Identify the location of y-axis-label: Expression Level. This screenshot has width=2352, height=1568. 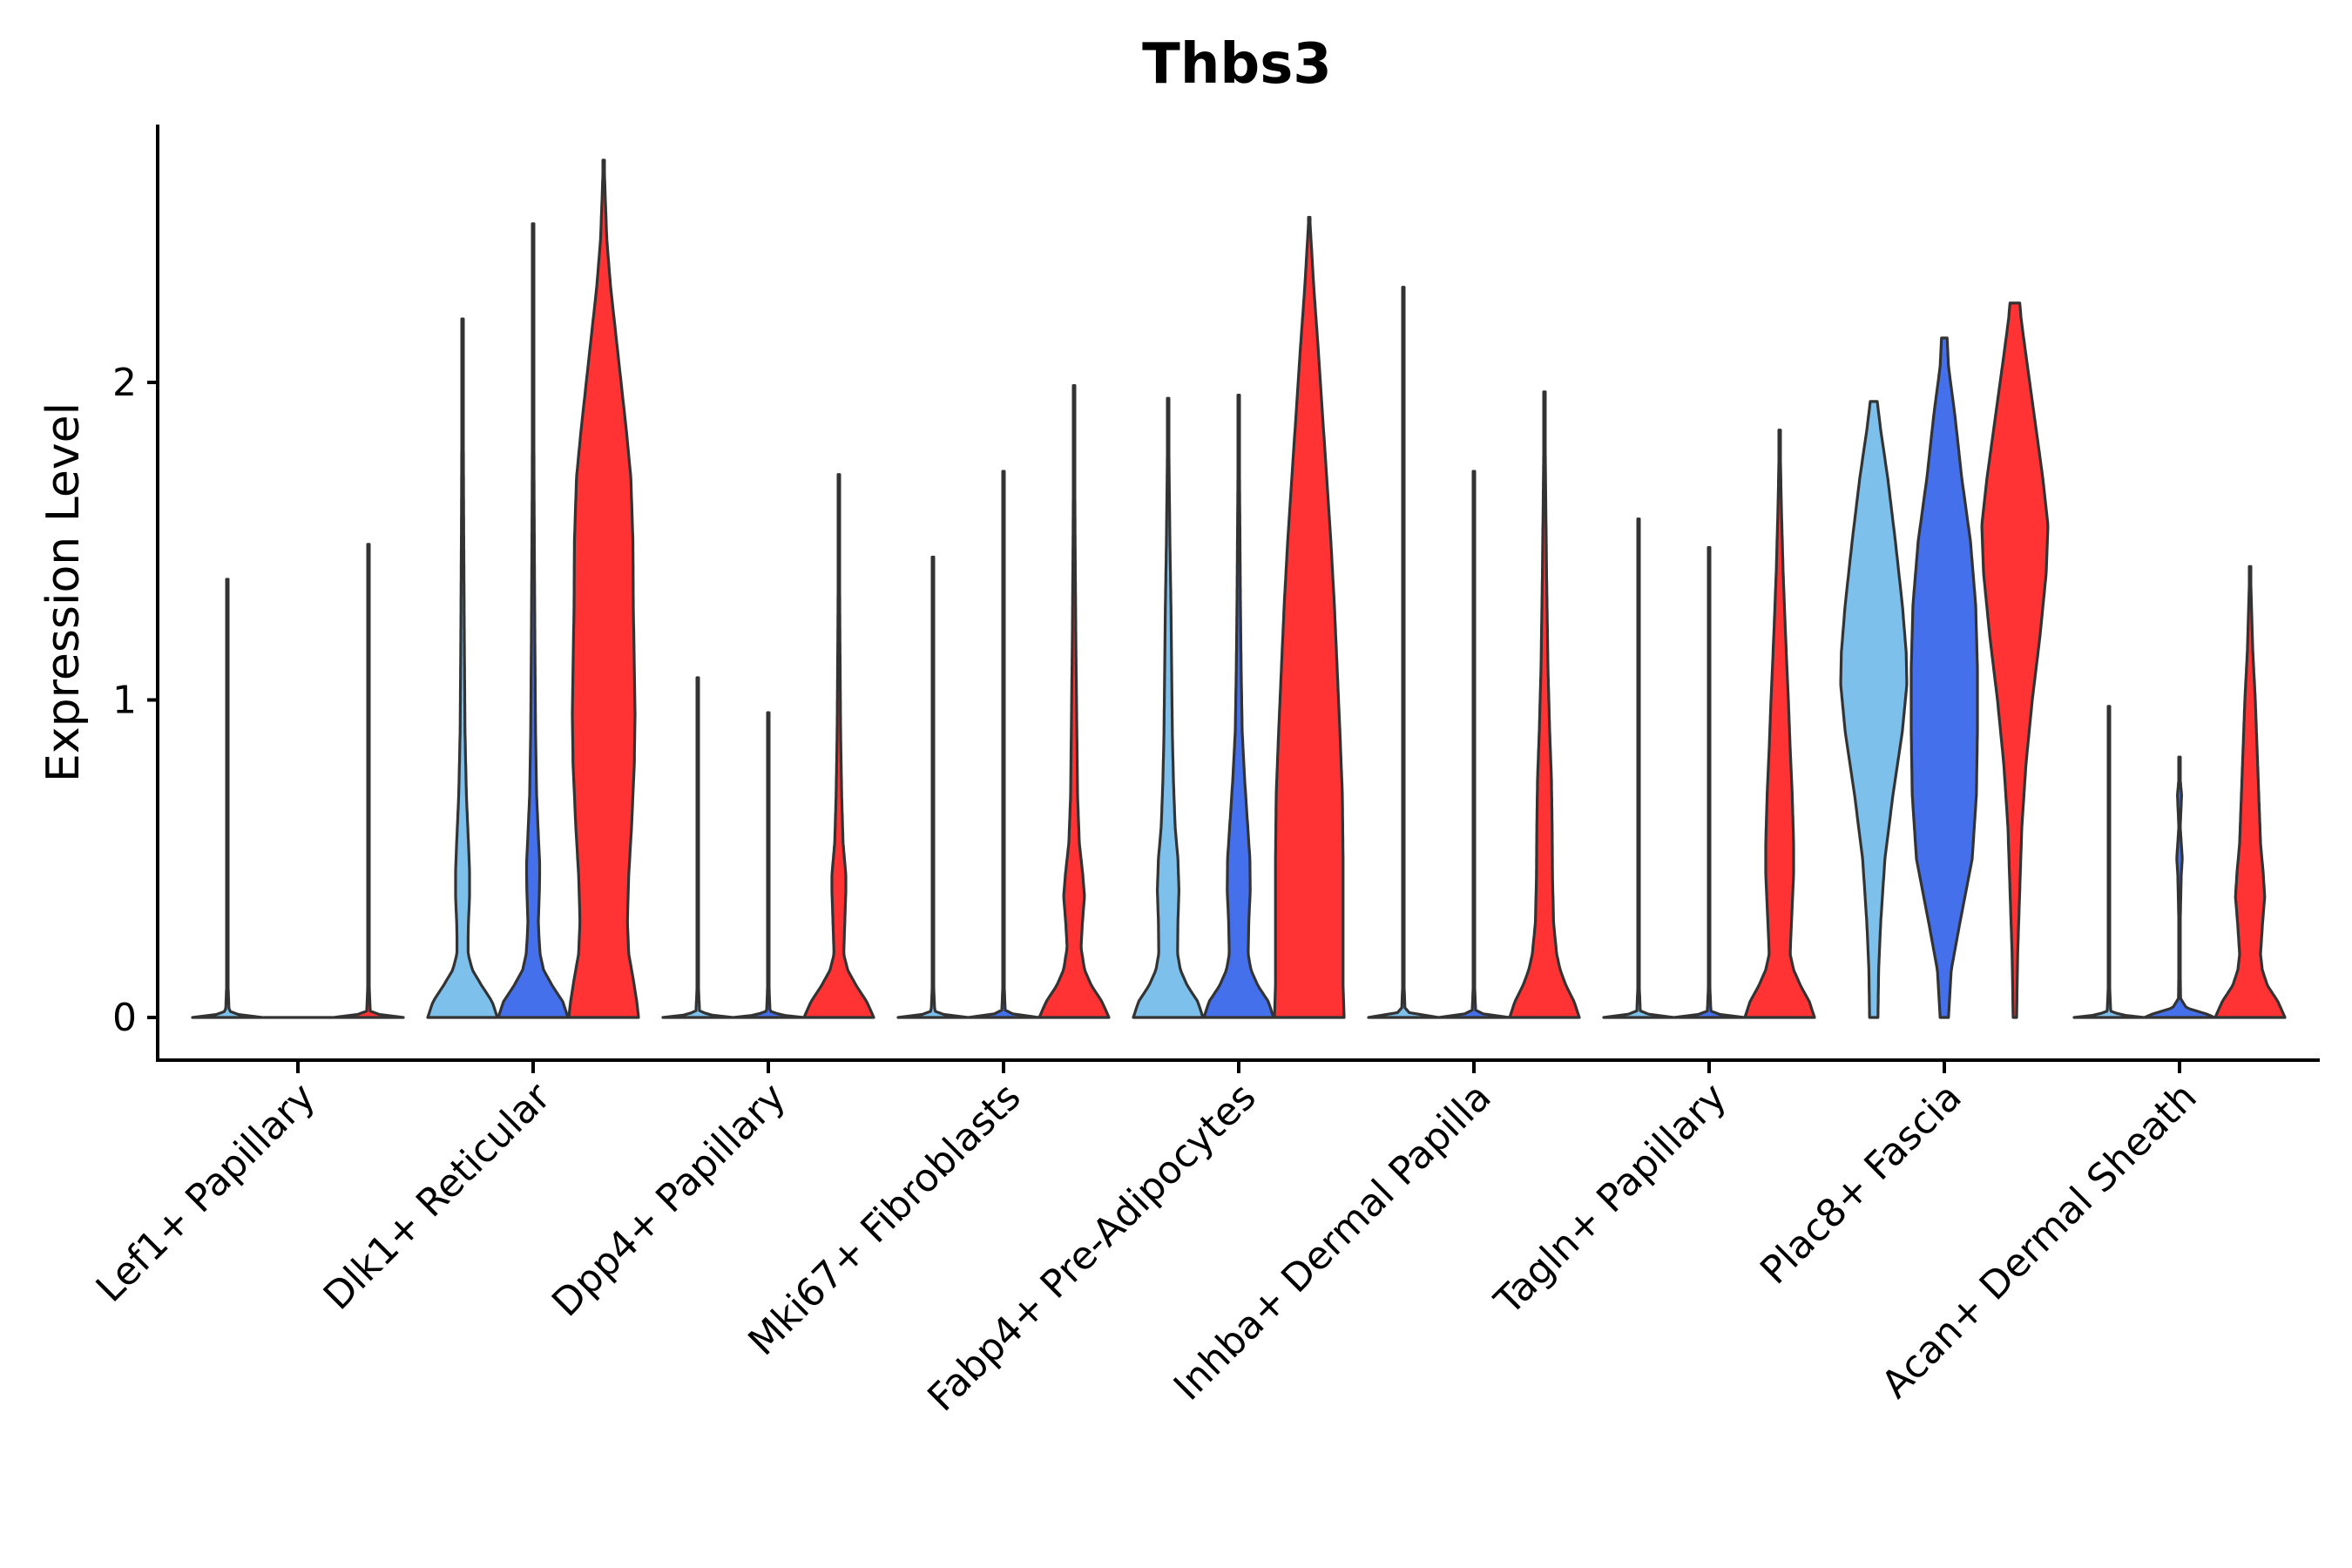
(64, 592).